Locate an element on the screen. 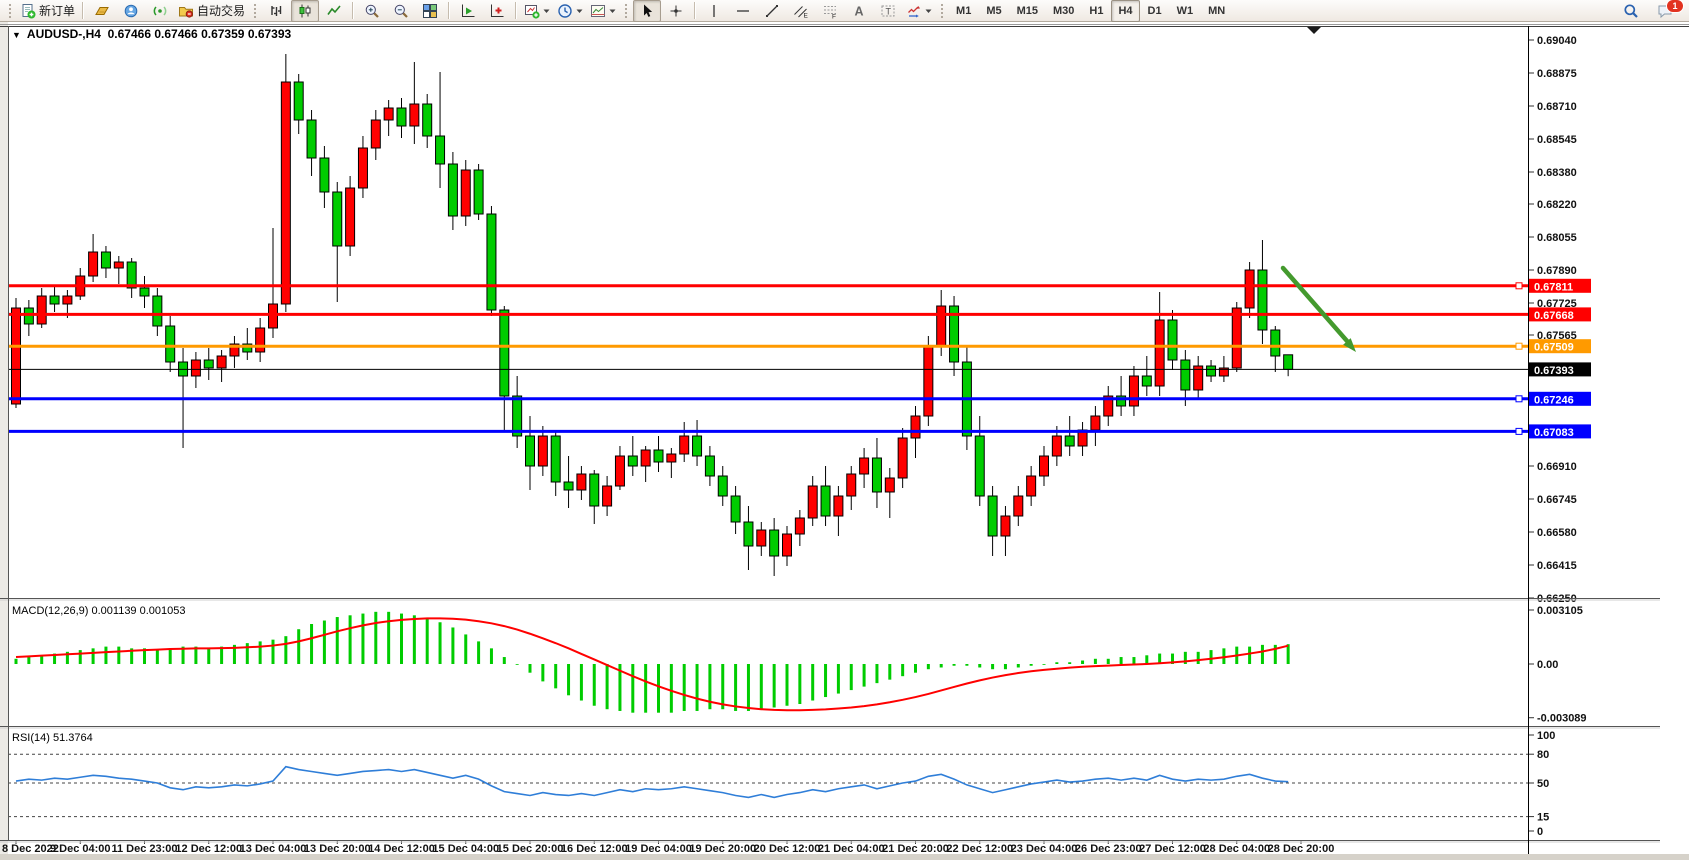  fibonacci-icon: F is located at coordinates (830, 12).